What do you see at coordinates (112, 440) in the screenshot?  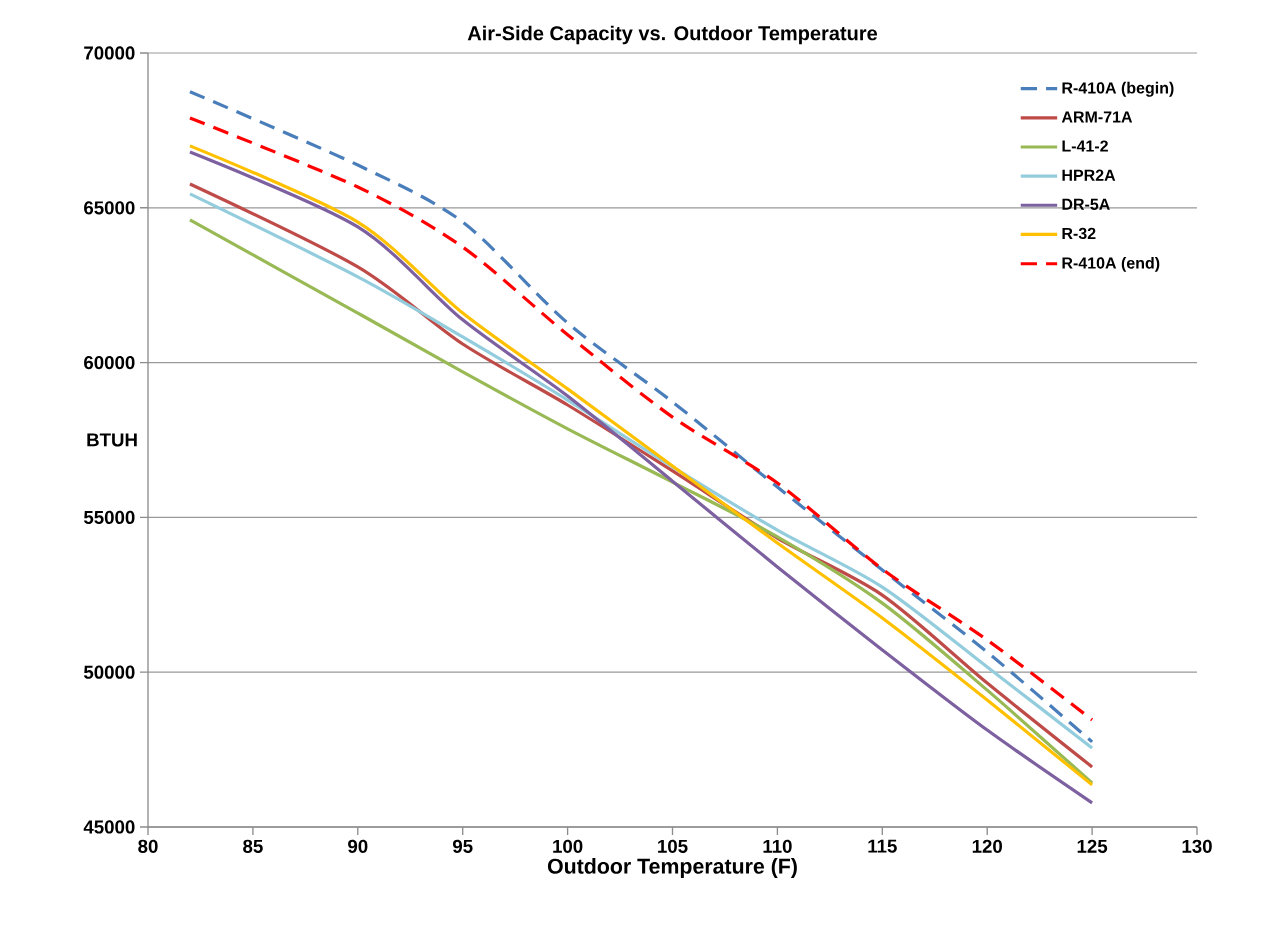 I see `y-axis-title: BTUH` at bounding box center [112, 440].